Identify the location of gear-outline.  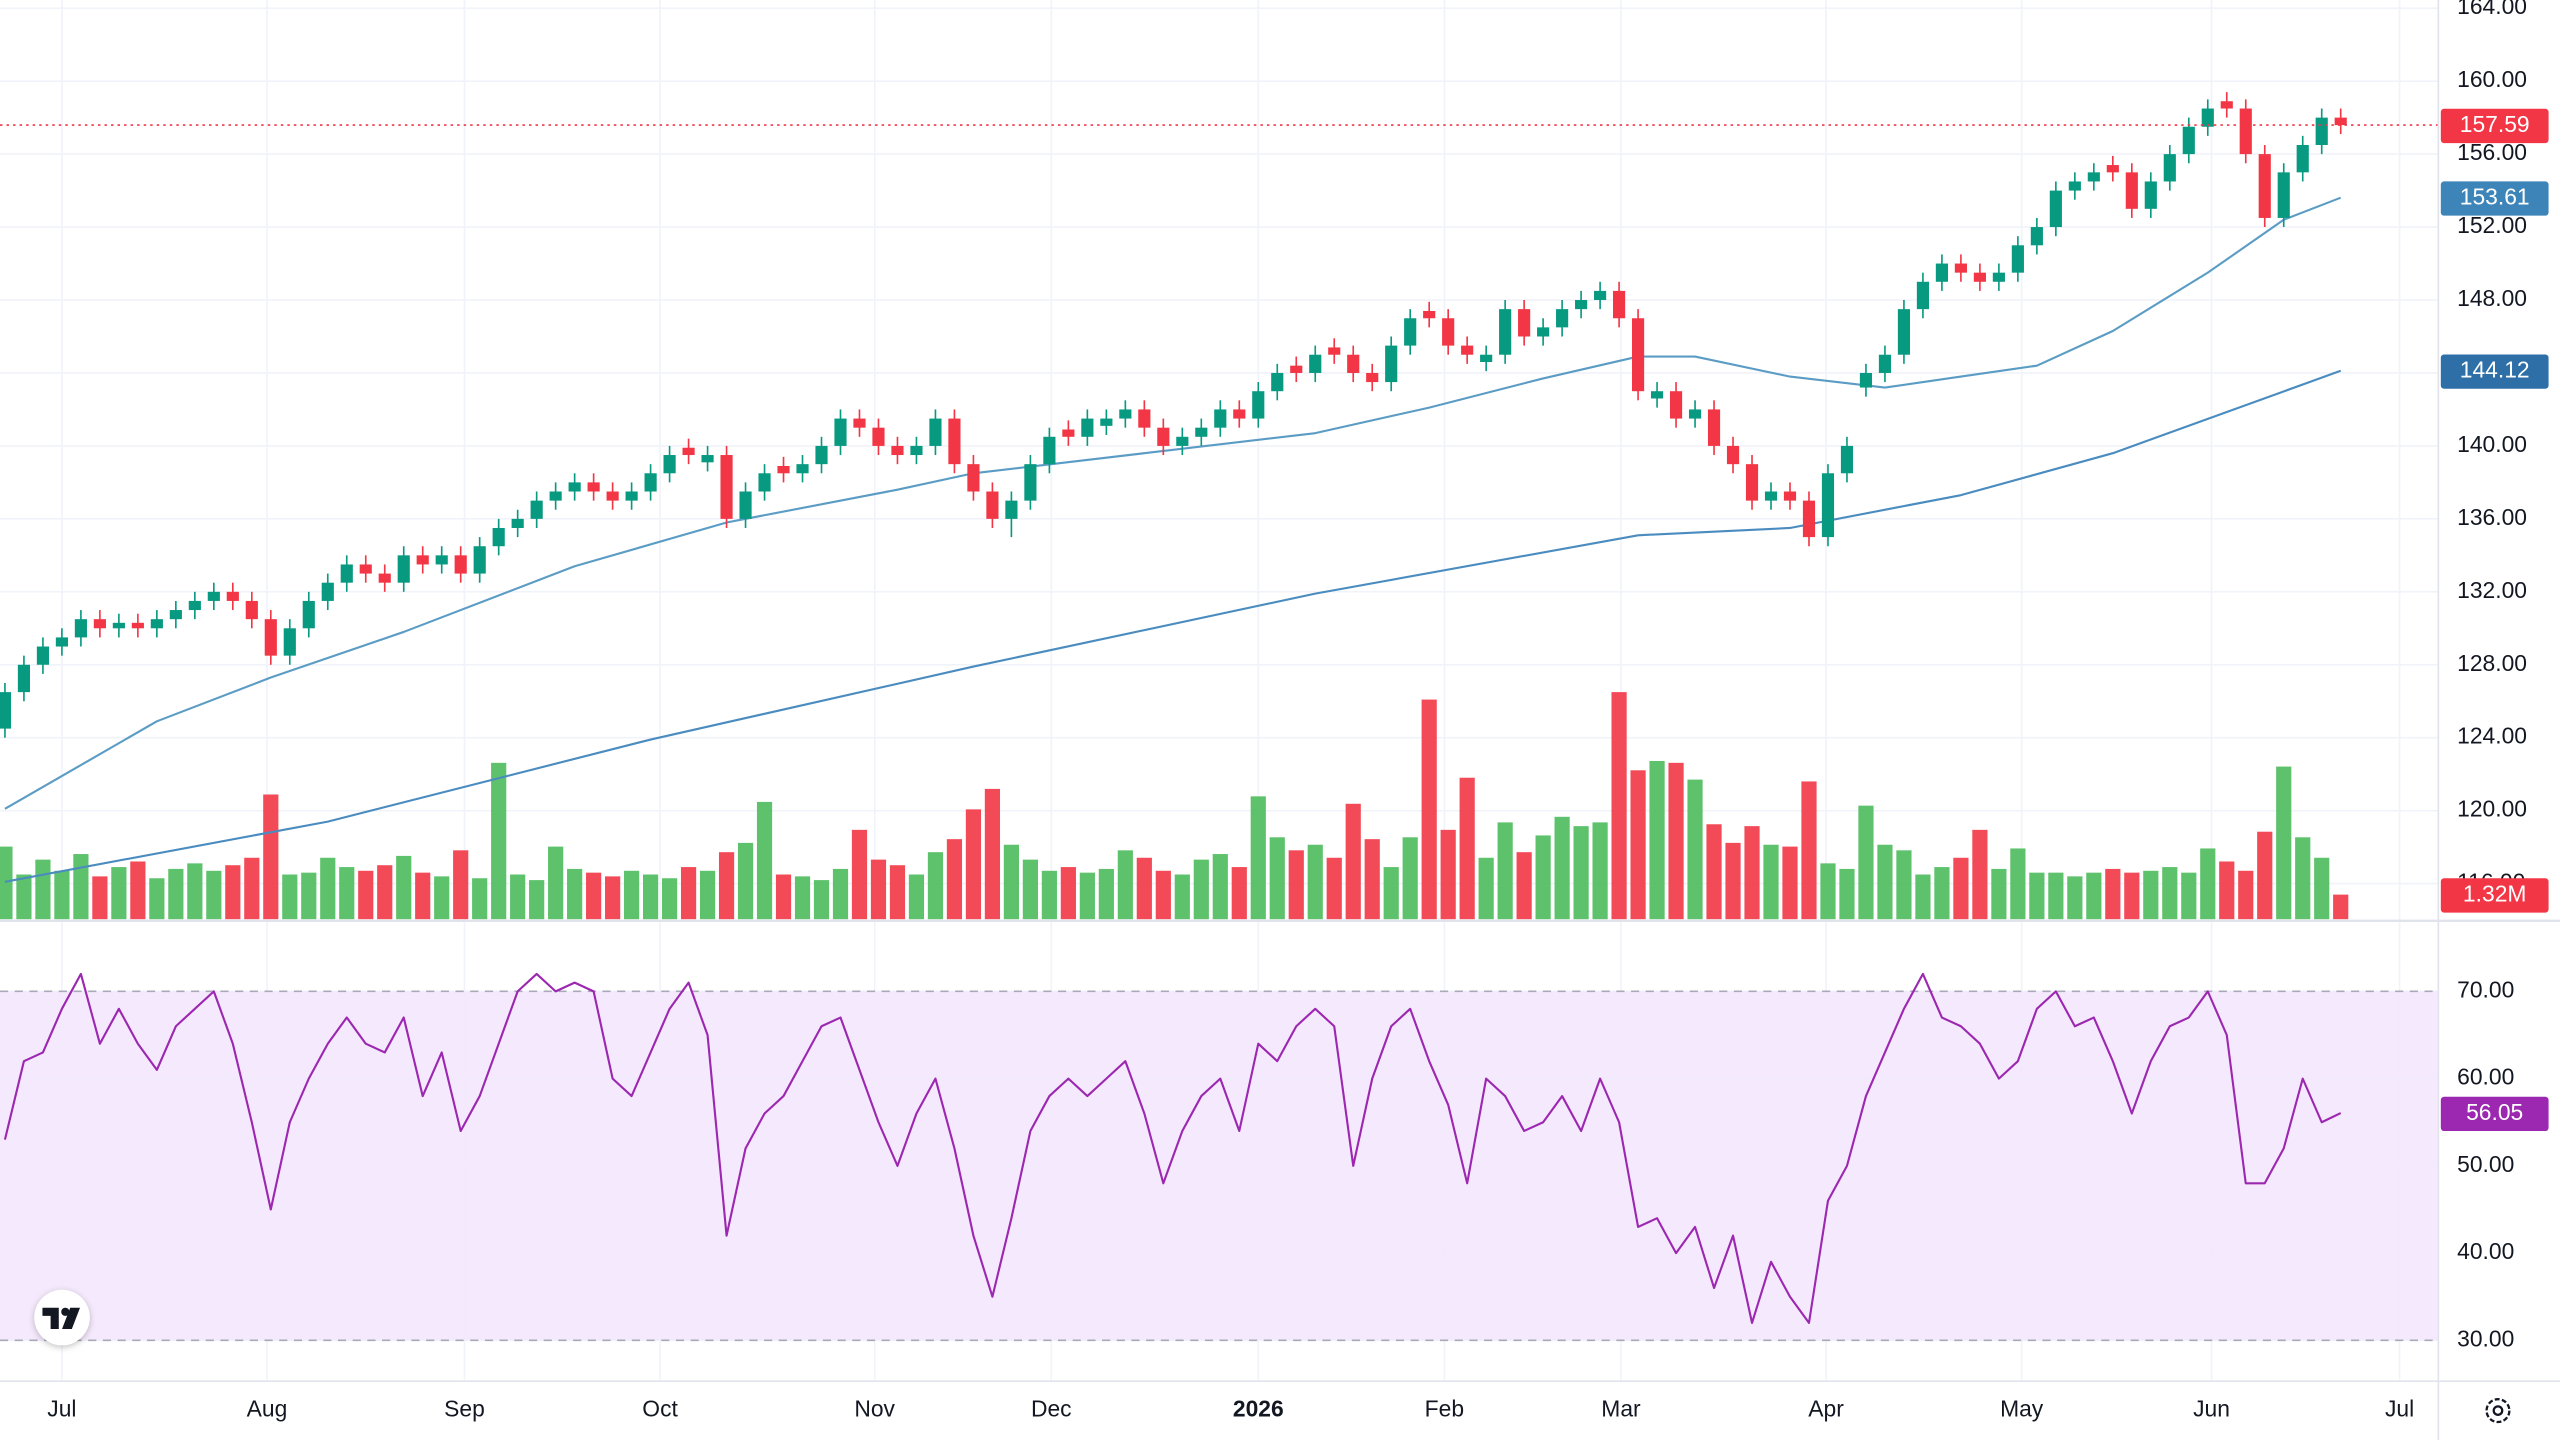
(2498, 1411).